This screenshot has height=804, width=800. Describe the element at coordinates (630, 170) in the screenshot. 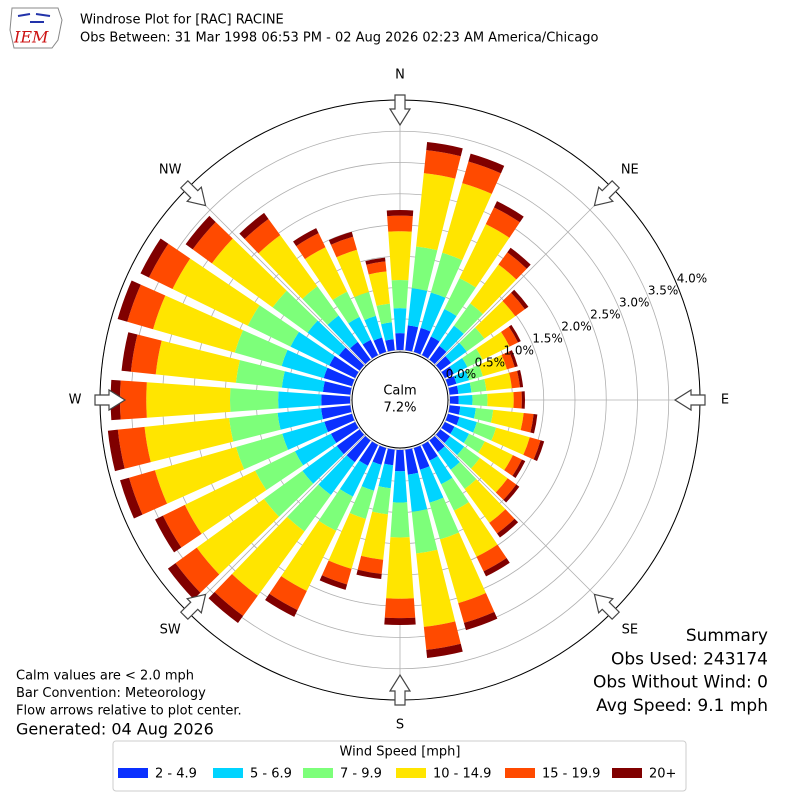

I see `x-tick-label: NE` at that location.